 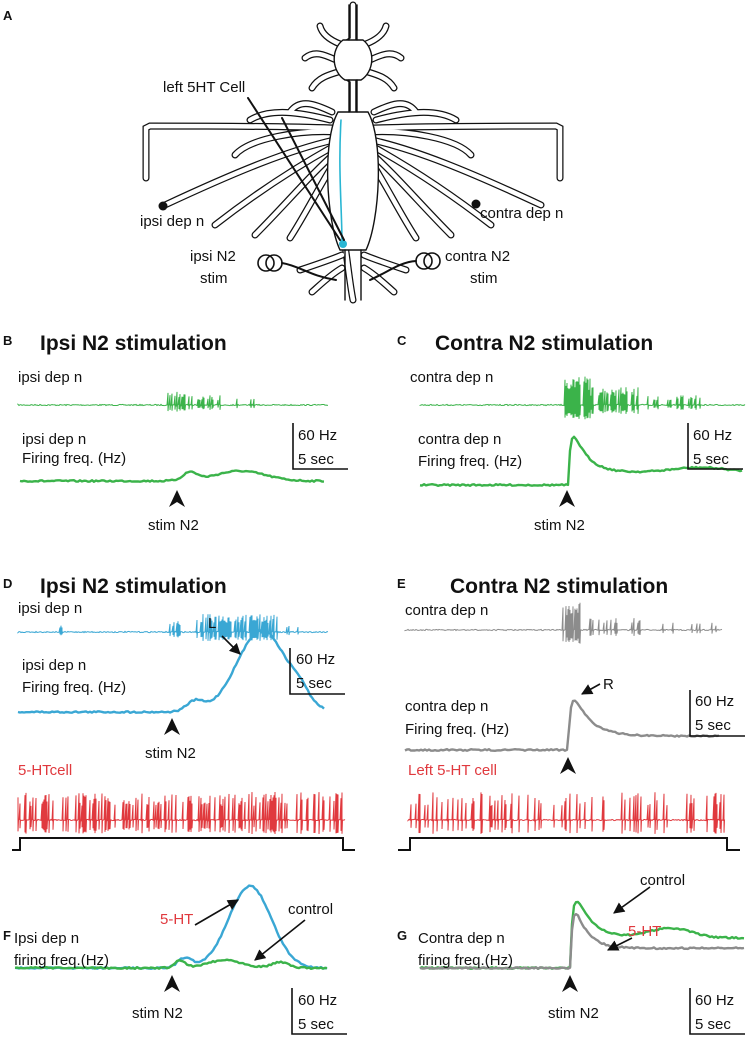 I want to click on nerve-end, so click(x=163, y=206).